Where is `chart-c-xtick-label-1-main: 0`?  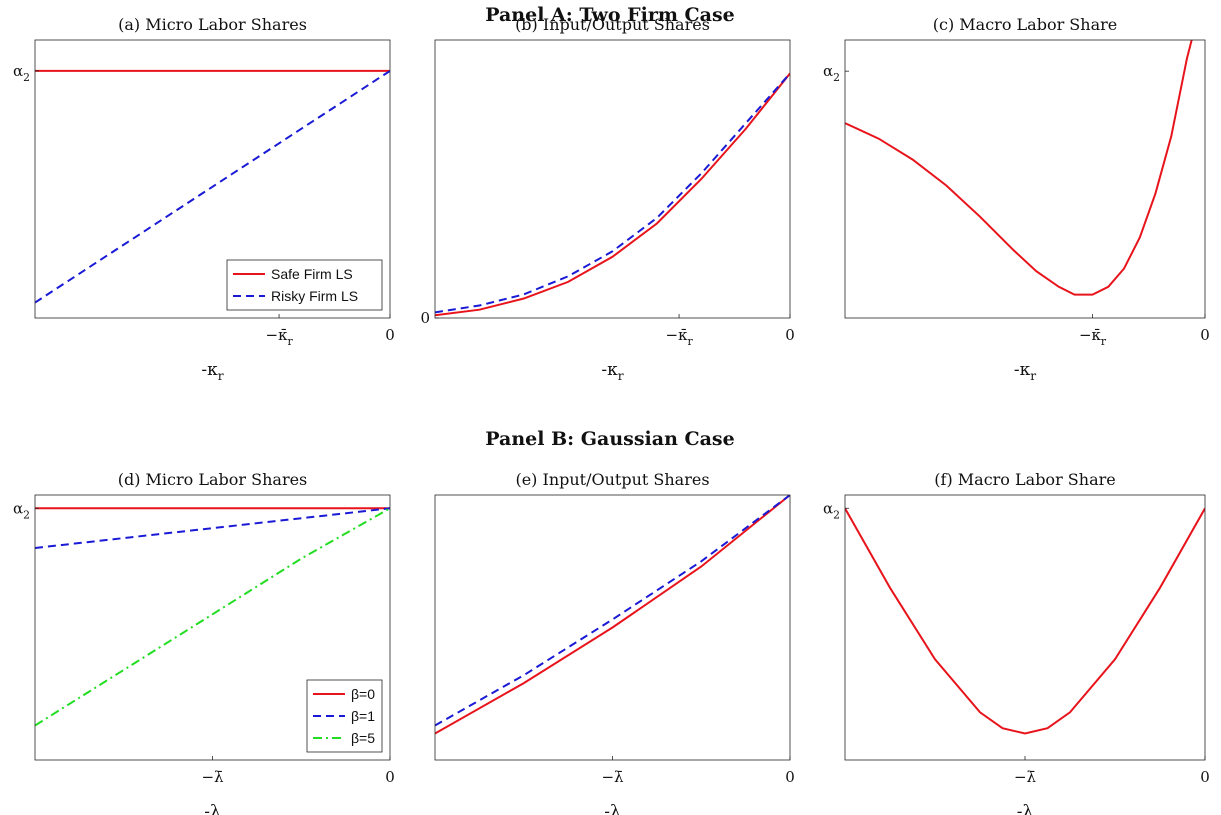
chart-c-xtick-label-1-main: 0 is located at coordinates (1205, 335).